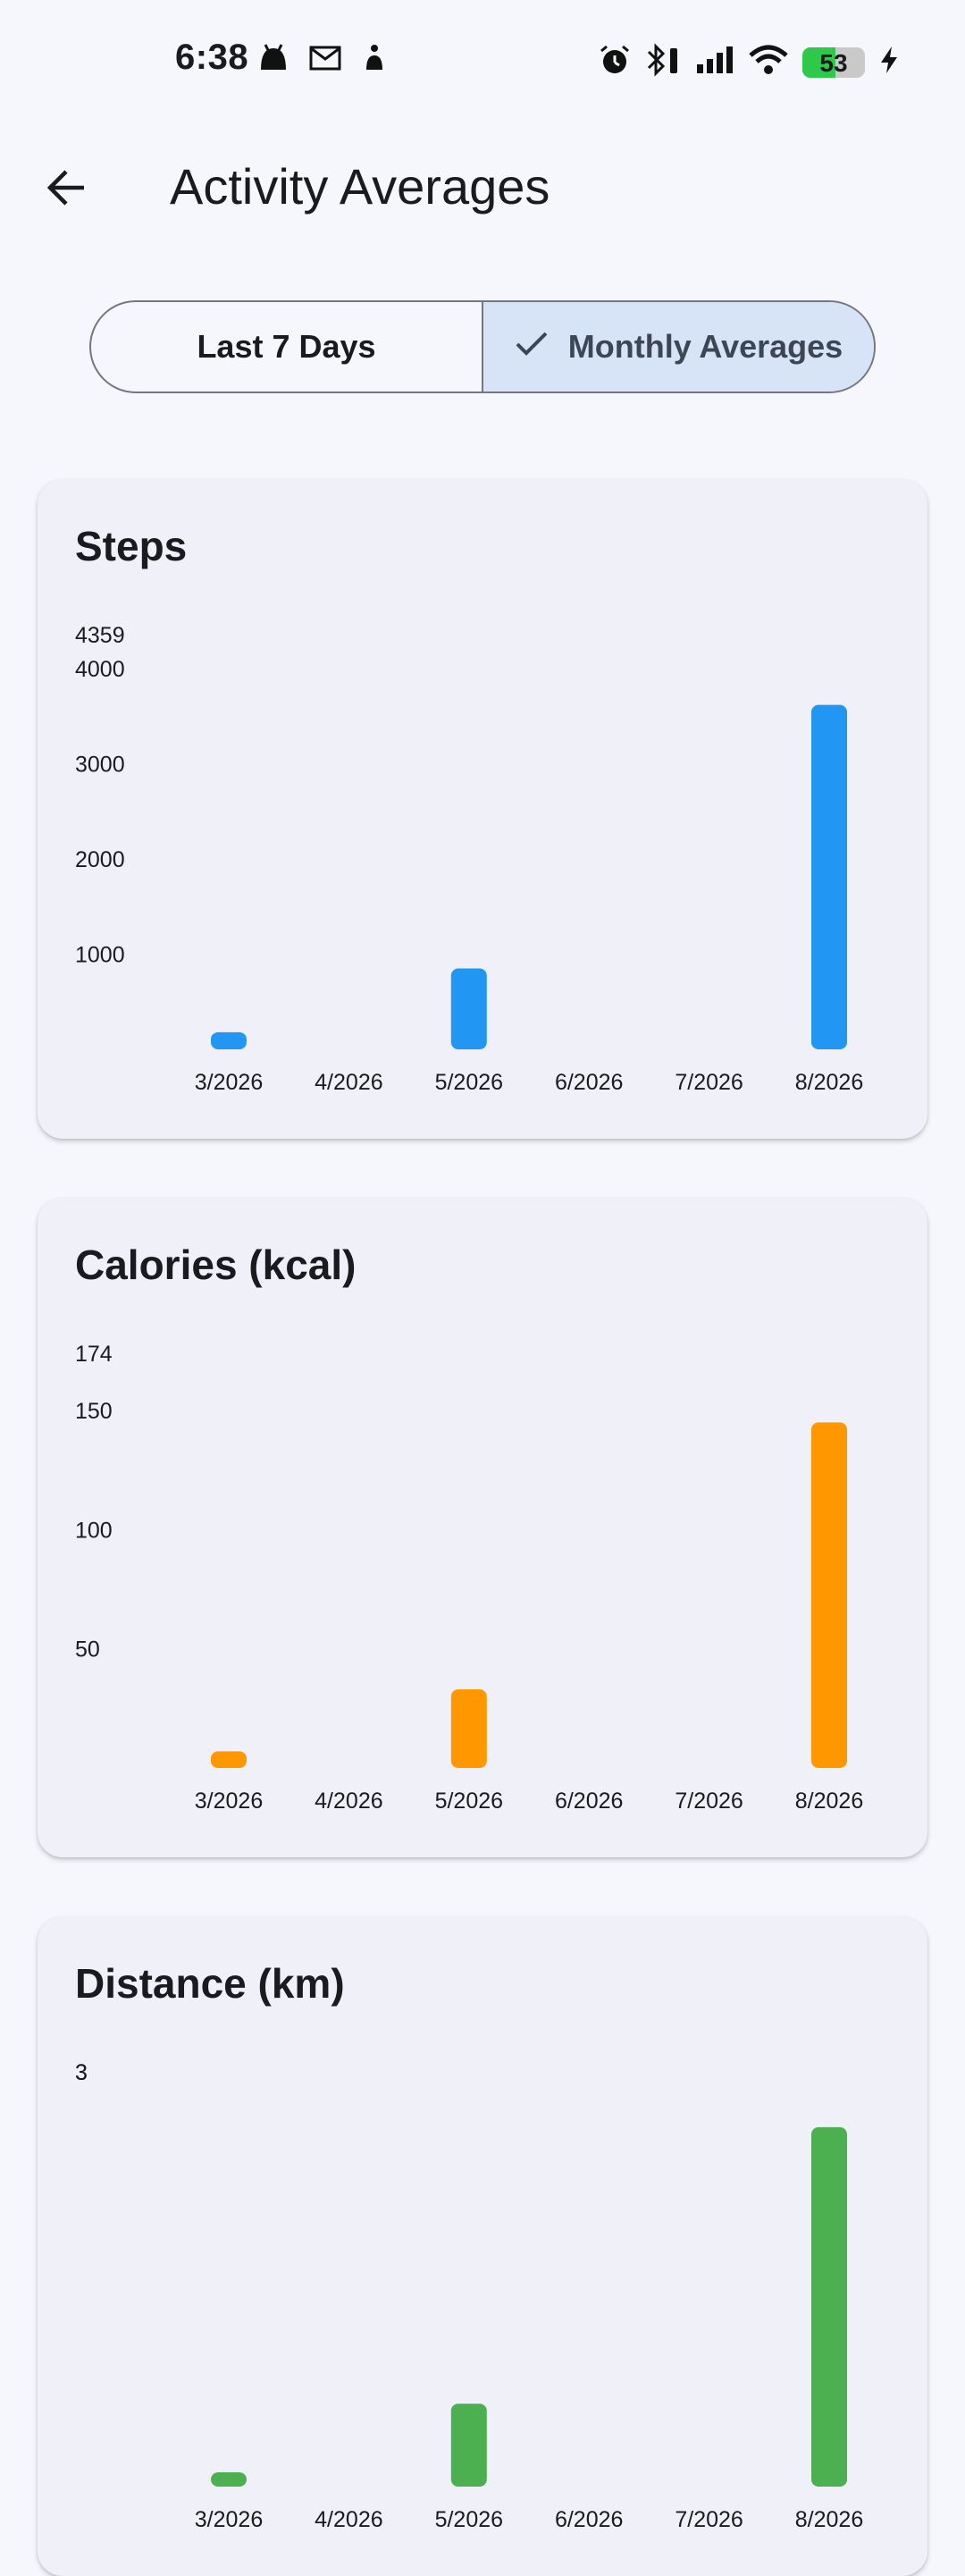 Image resolution: width=965 pixels, height=2576 pixels. Describe the element at coordinates (889, 63) in the screenshot. I see `charging-icon` at that location.